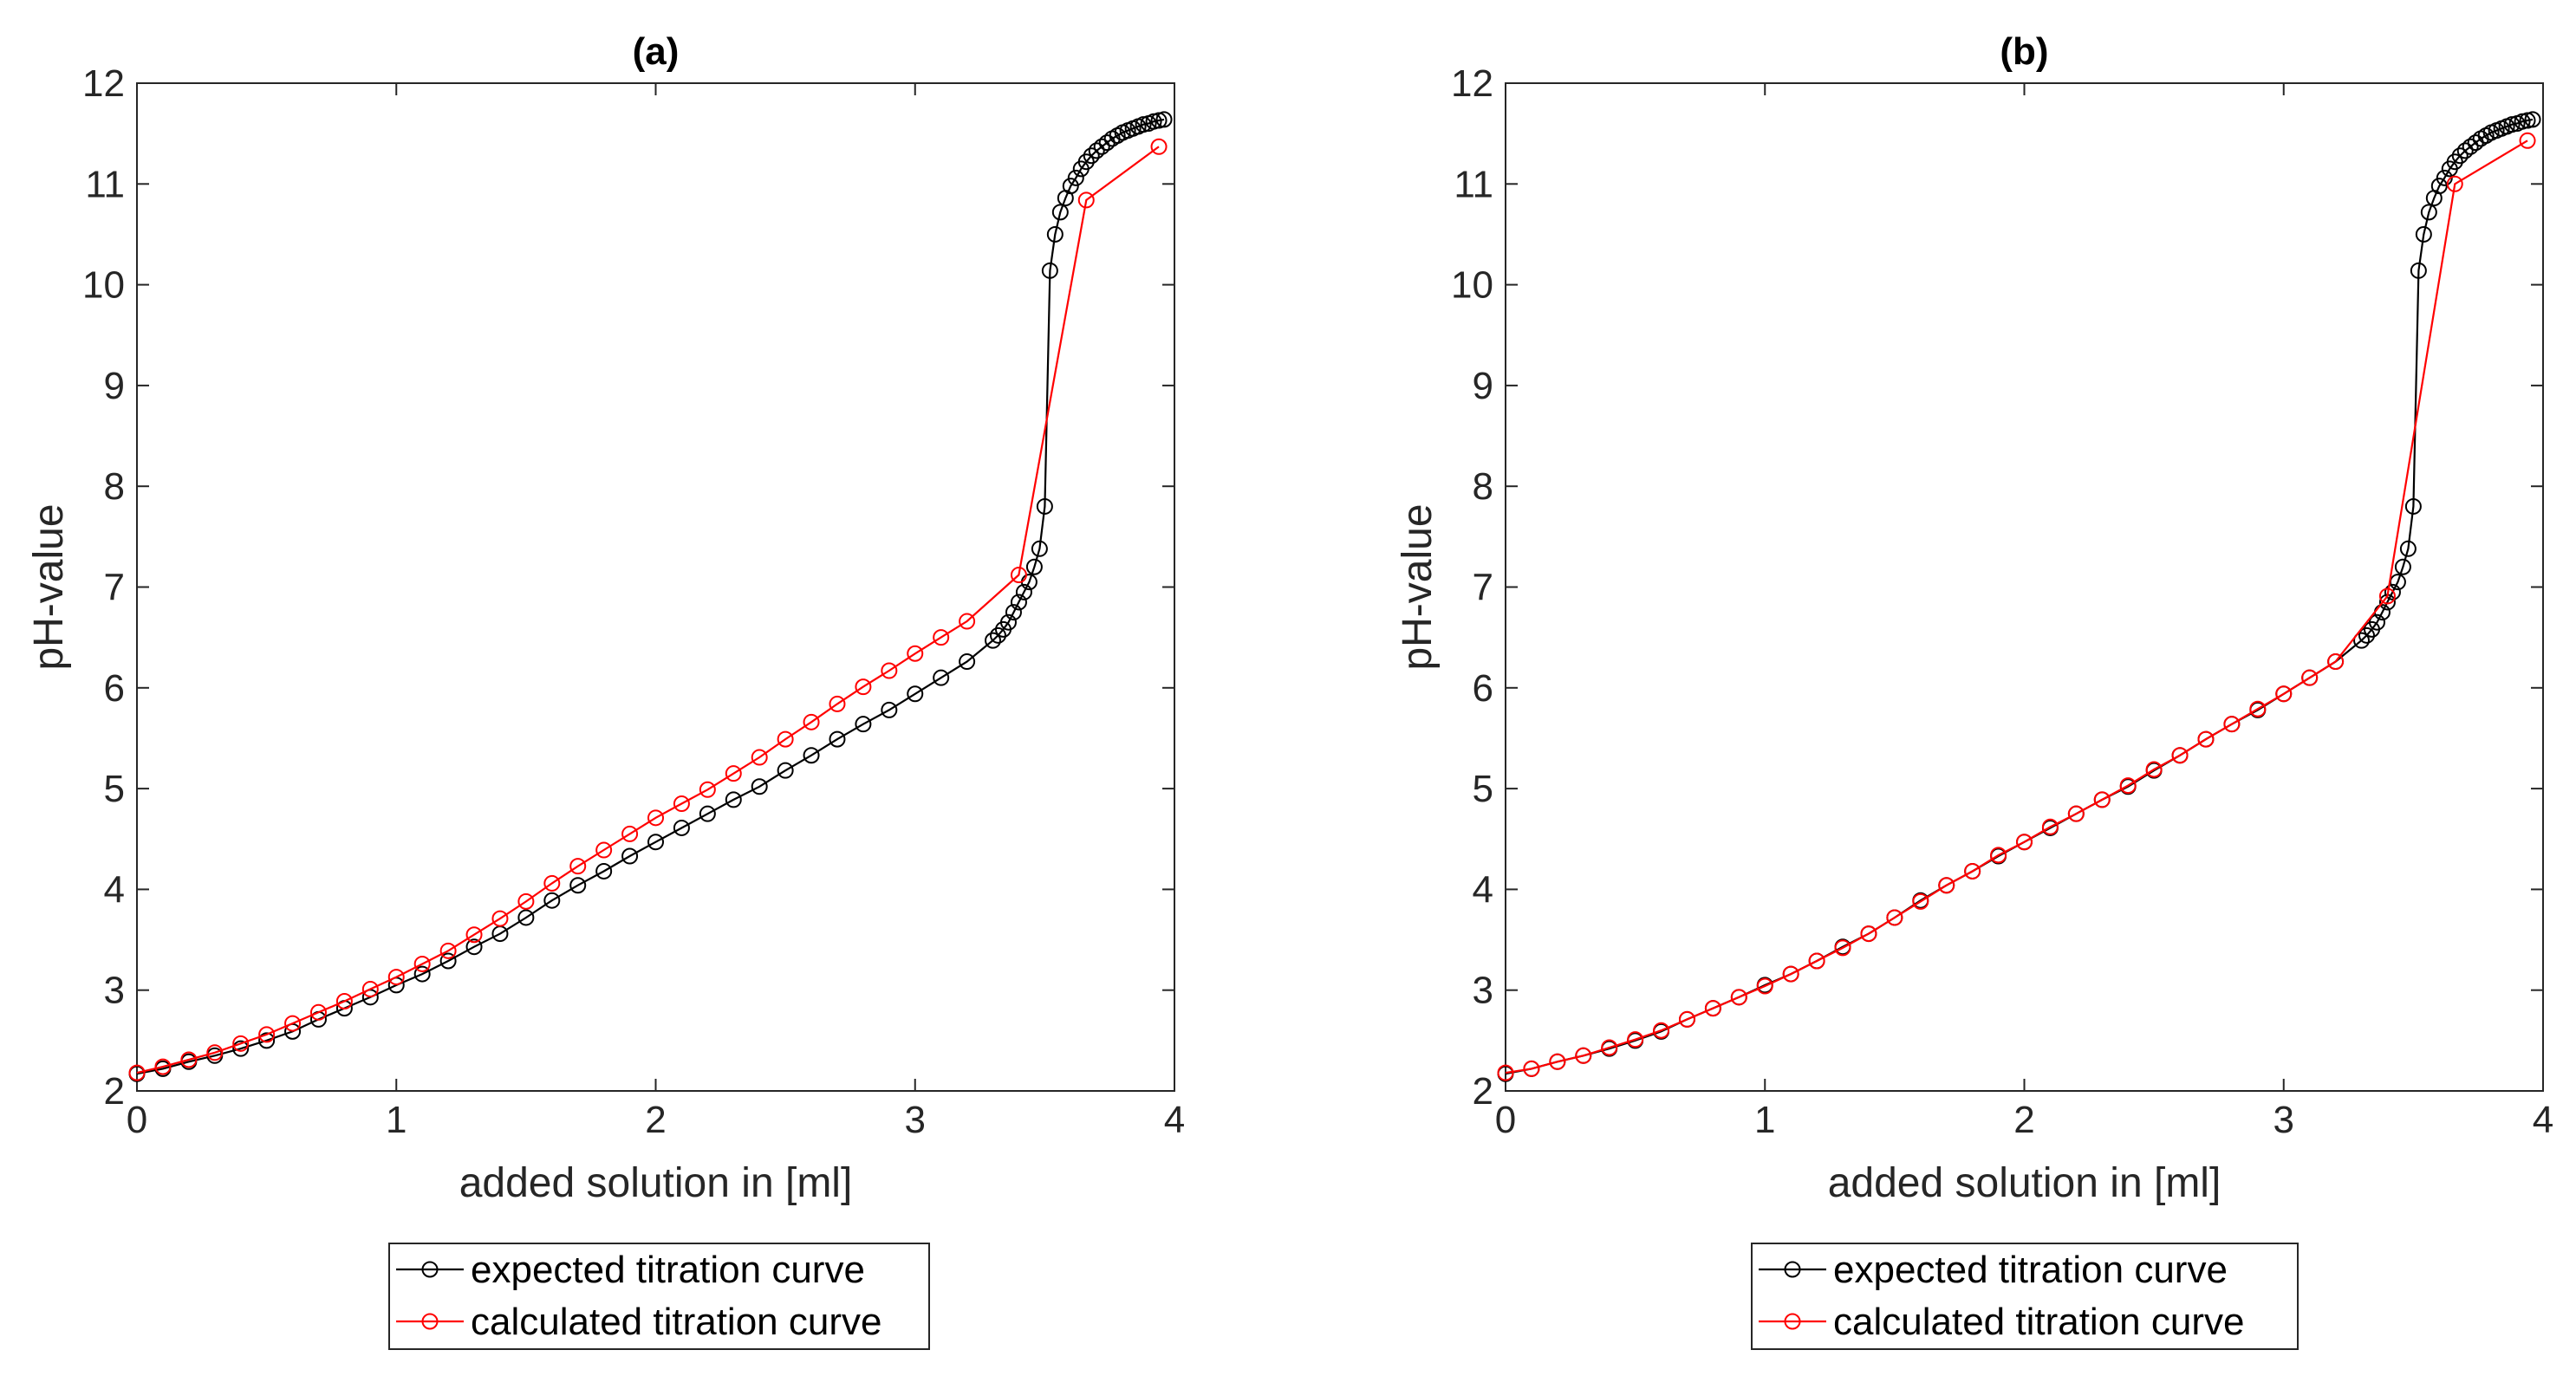 The width and height of the screenshot is (2576, 1389). I want to click on y-tick-label: 10, so click(1472, 285).